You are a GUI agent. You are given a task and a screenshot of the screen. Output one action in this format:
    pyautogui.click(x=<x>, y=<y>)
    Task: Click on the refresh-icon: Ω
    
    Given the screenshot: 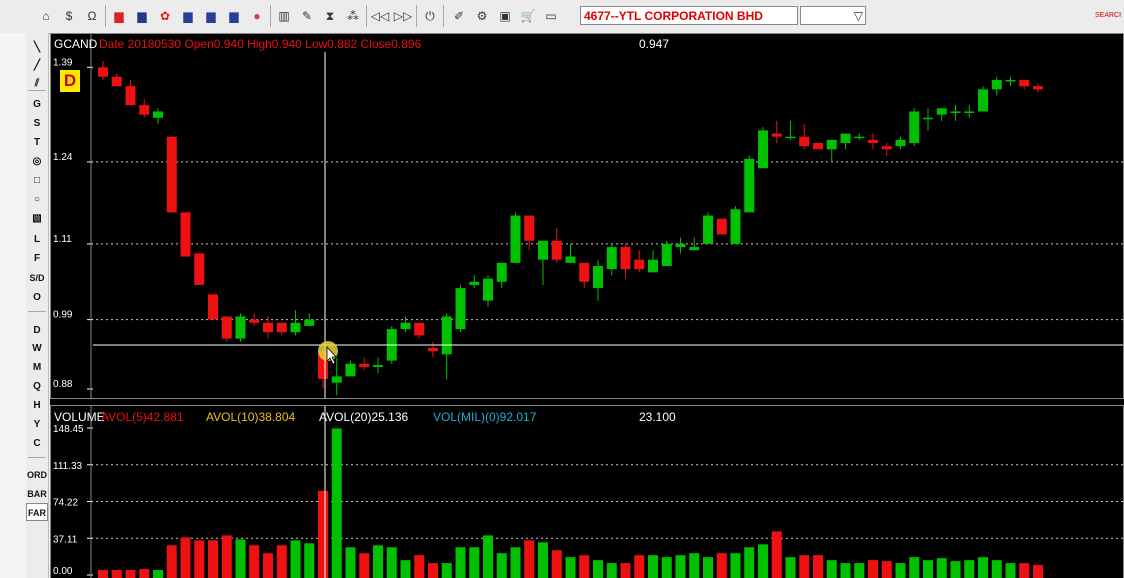 What is the action you would take?
    pyautogui.click(x=92, y=16)
    